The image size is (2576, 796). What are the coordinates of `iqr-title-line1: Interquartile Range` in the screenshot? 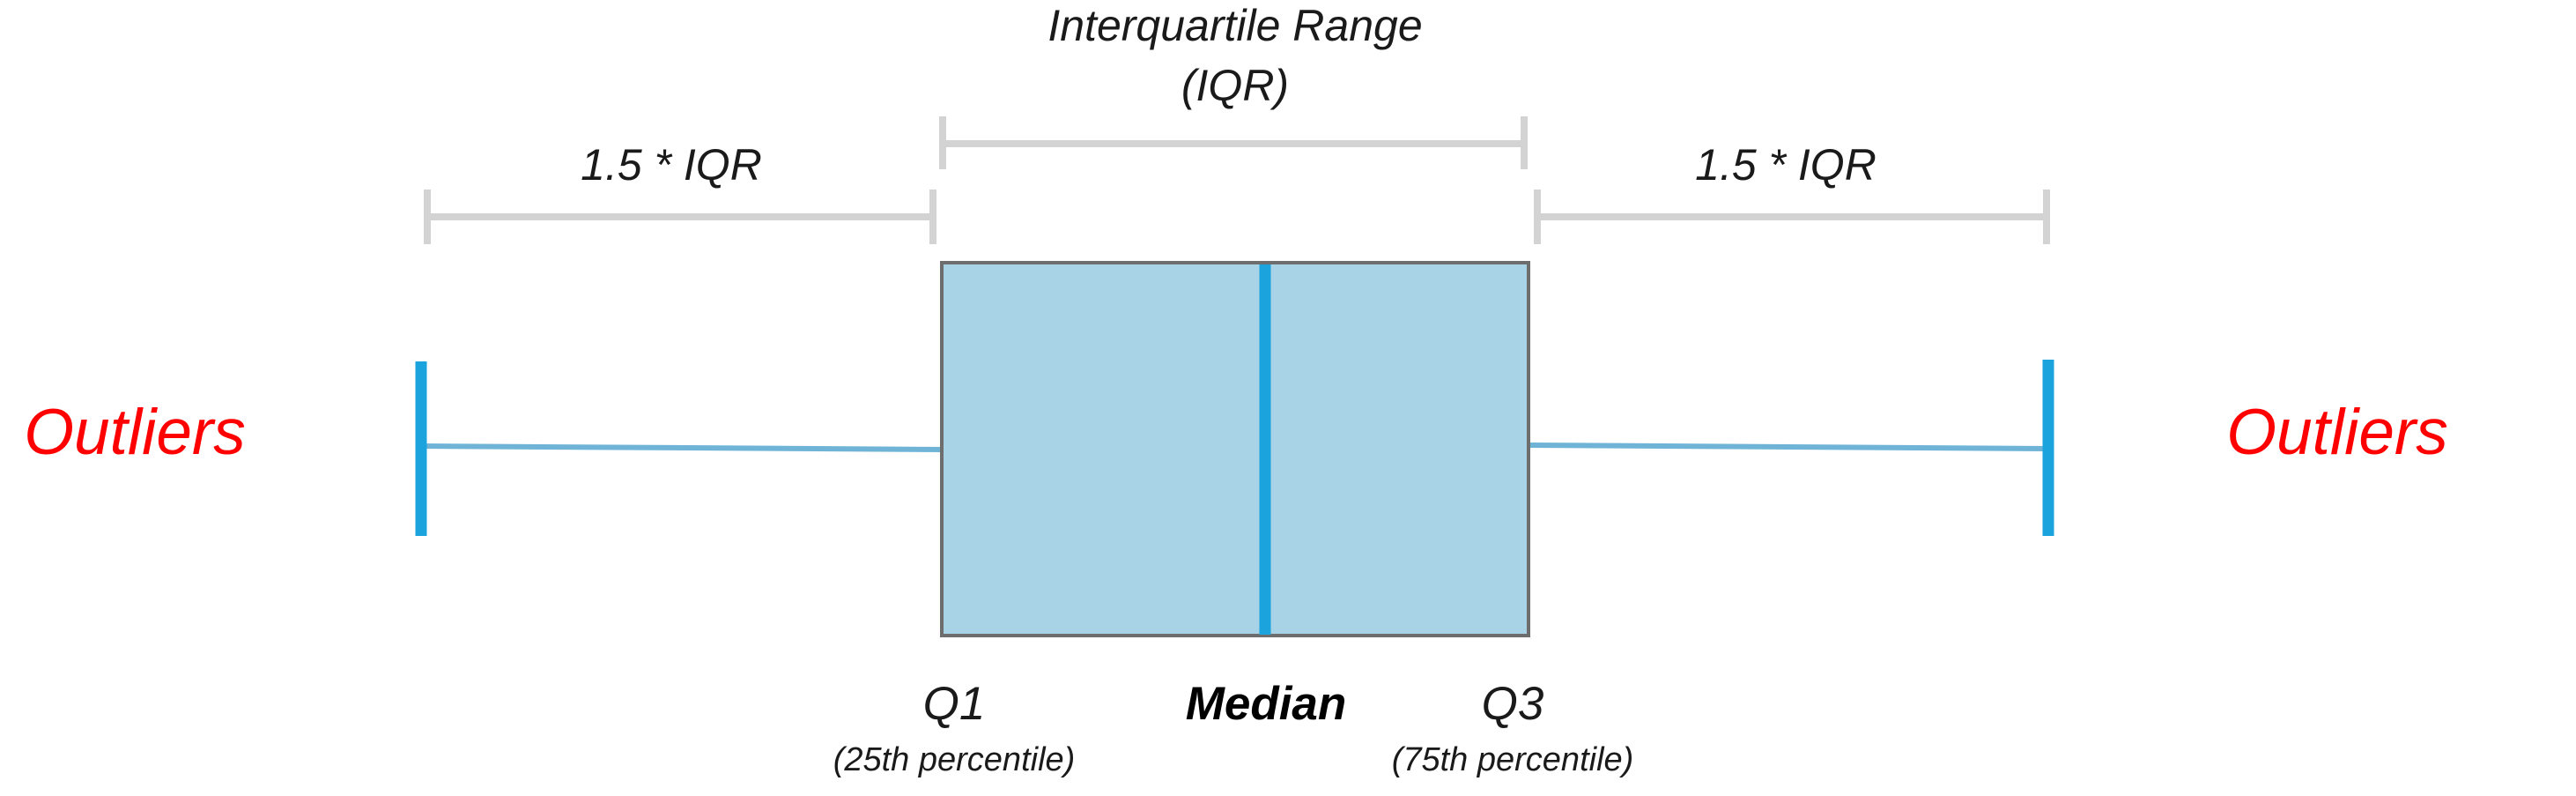 It's located at (1235, 25).